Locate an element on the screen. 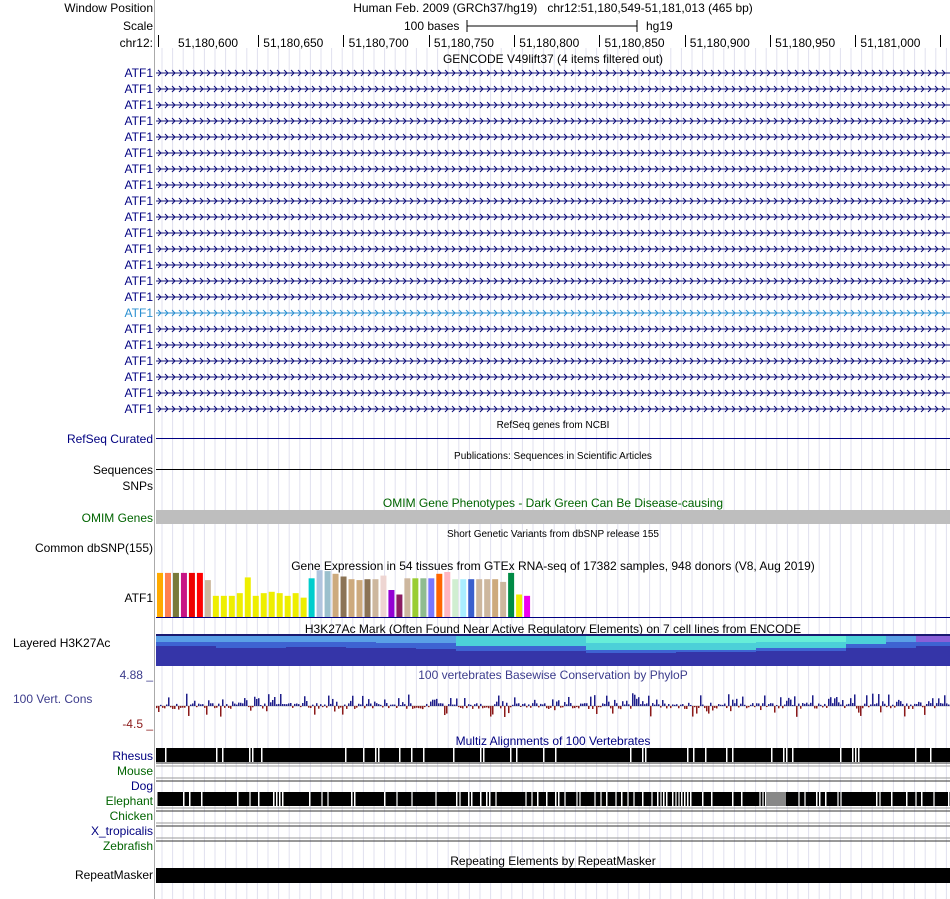  multiz-species-label: Zebrafish is located at coordinates (127, 846).